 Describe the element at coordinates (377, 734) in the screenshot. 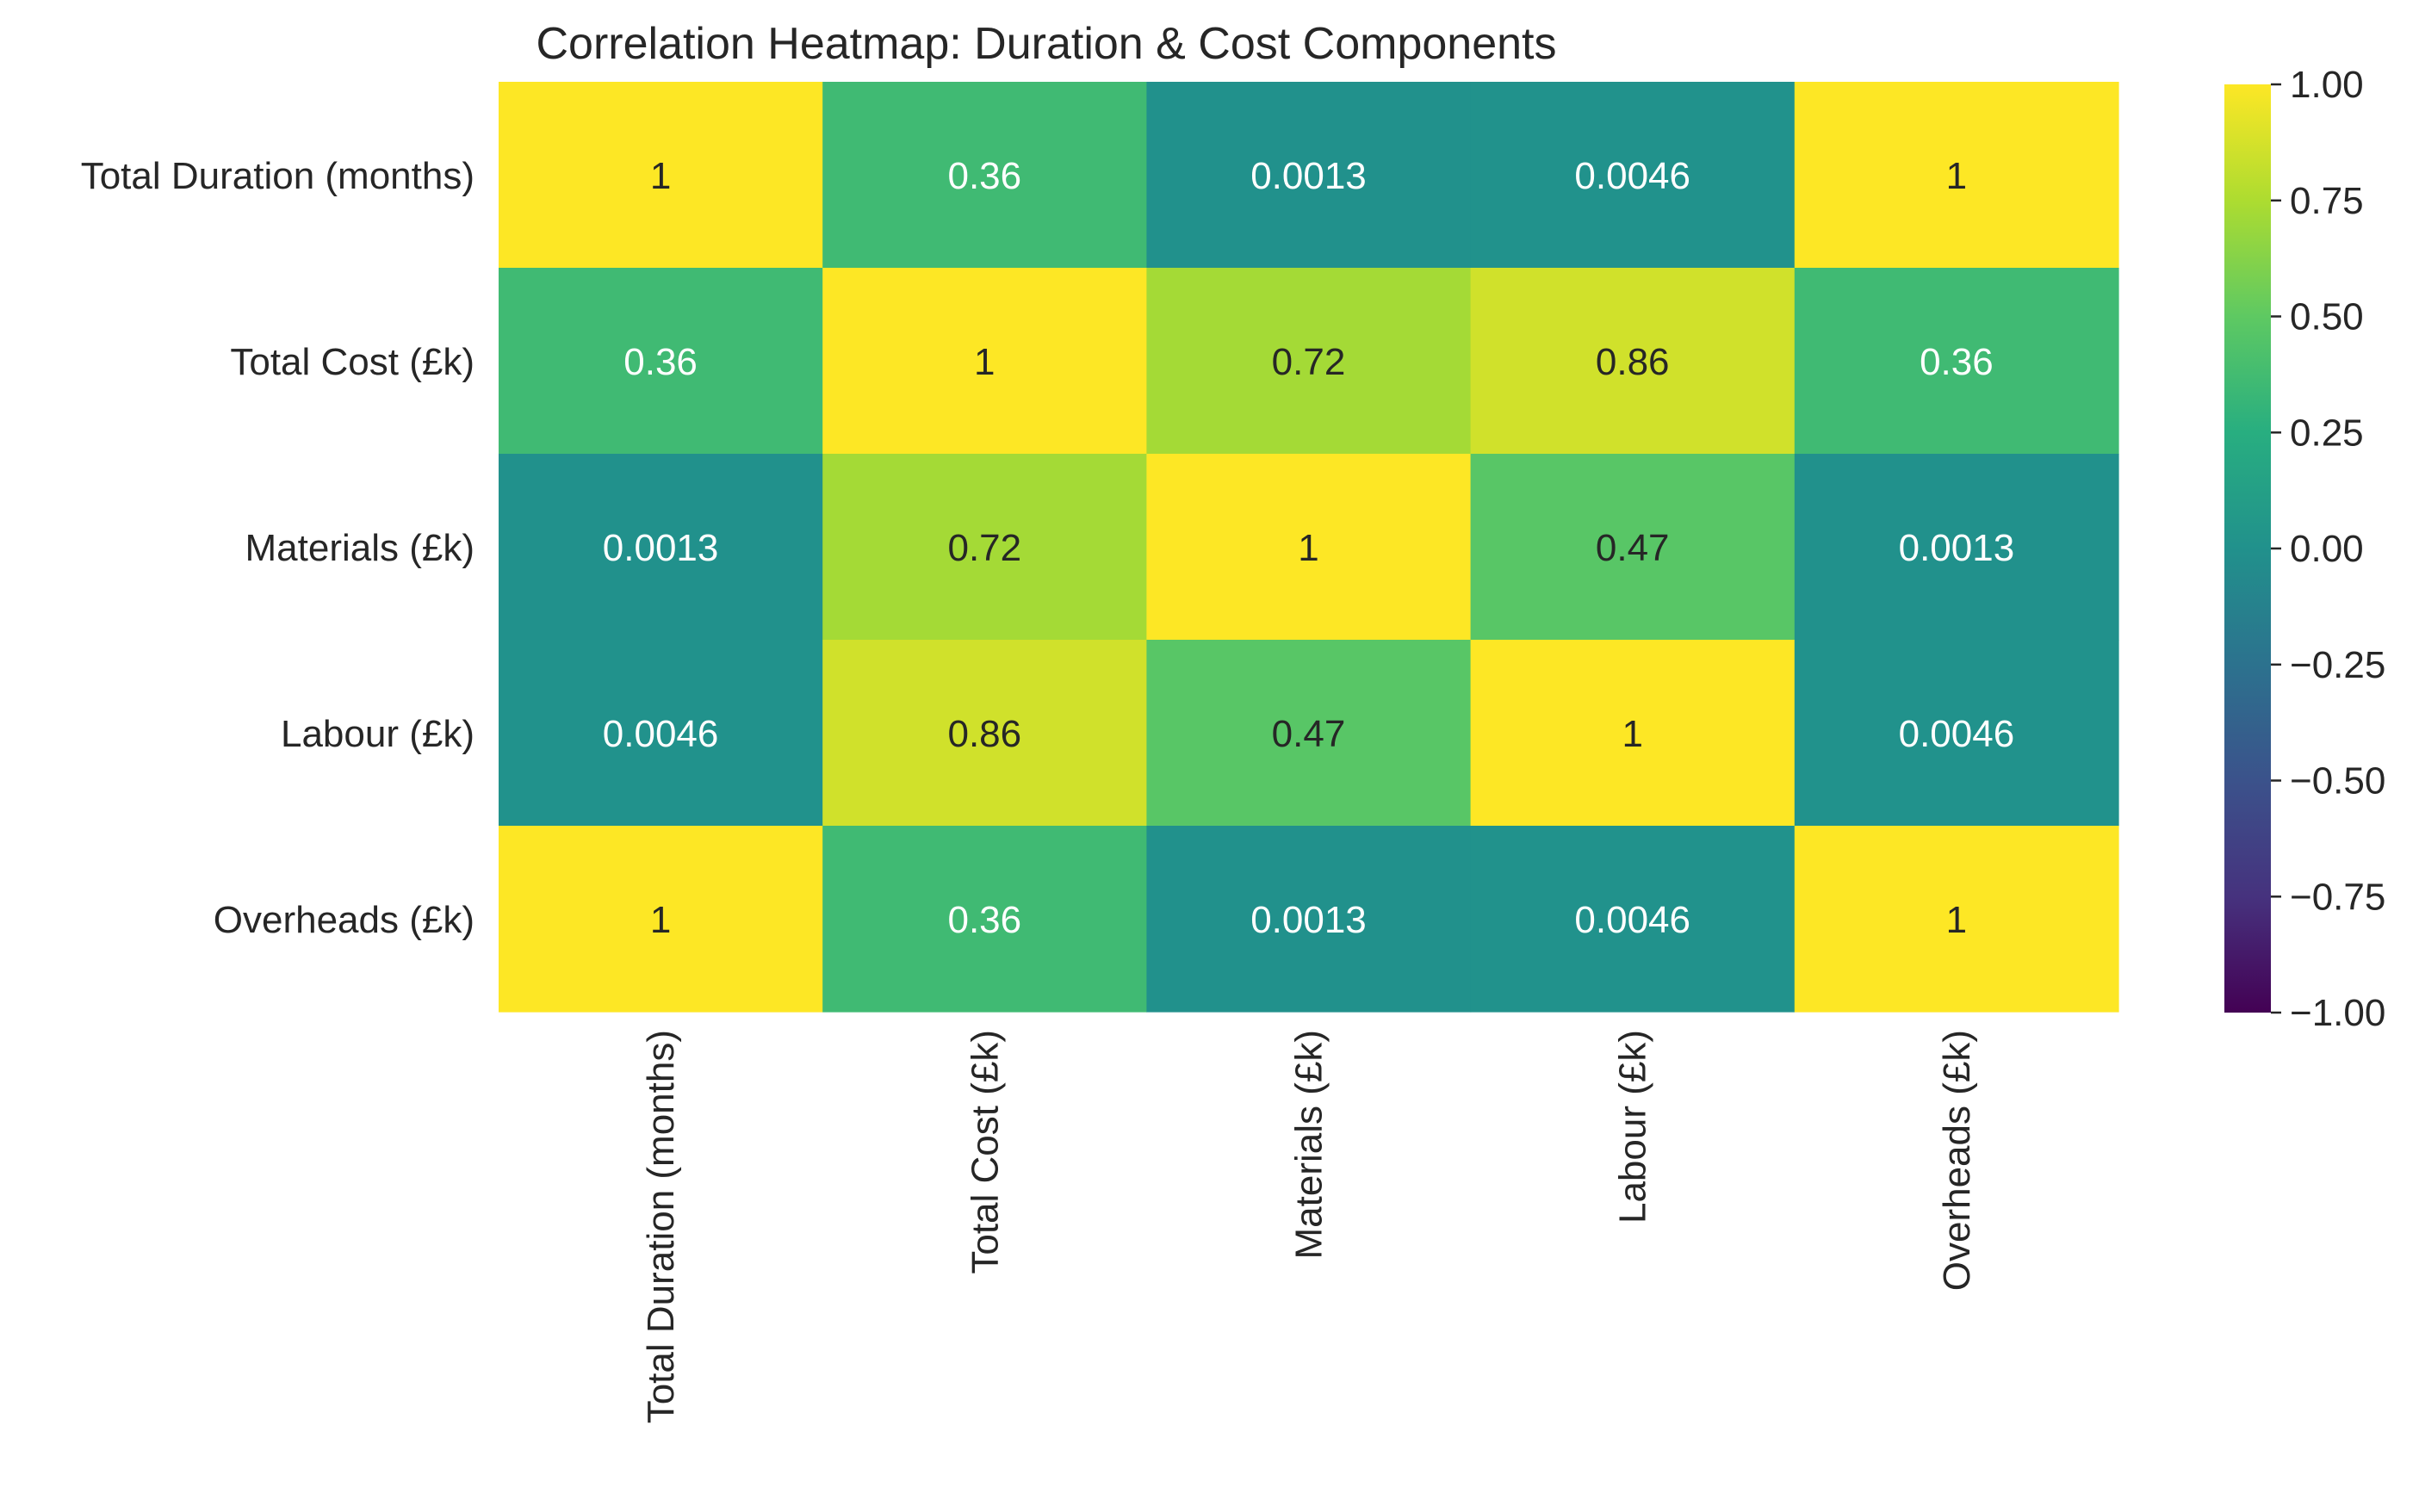

I see `row-axis-label: Labour (£k)` at that location.